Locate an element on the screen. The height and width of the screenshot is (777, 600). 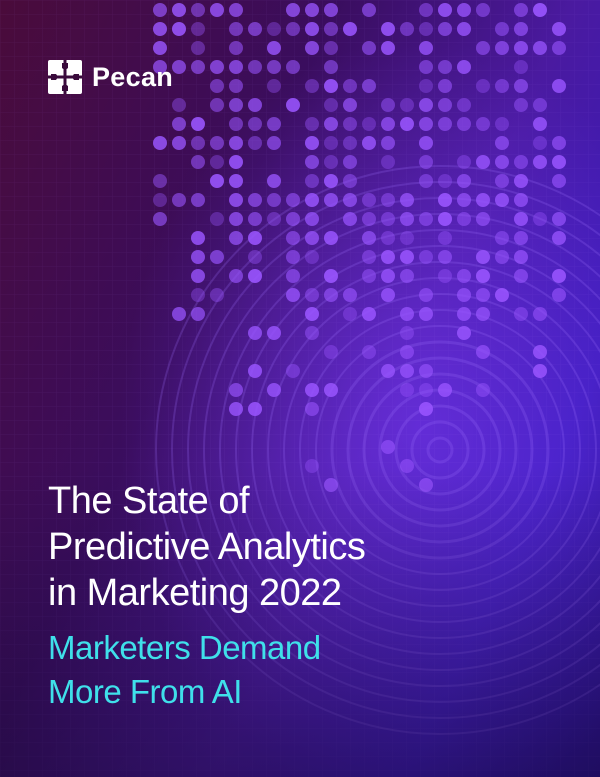
title-line: Predictive Analytics is located at coordinates (207, 547).